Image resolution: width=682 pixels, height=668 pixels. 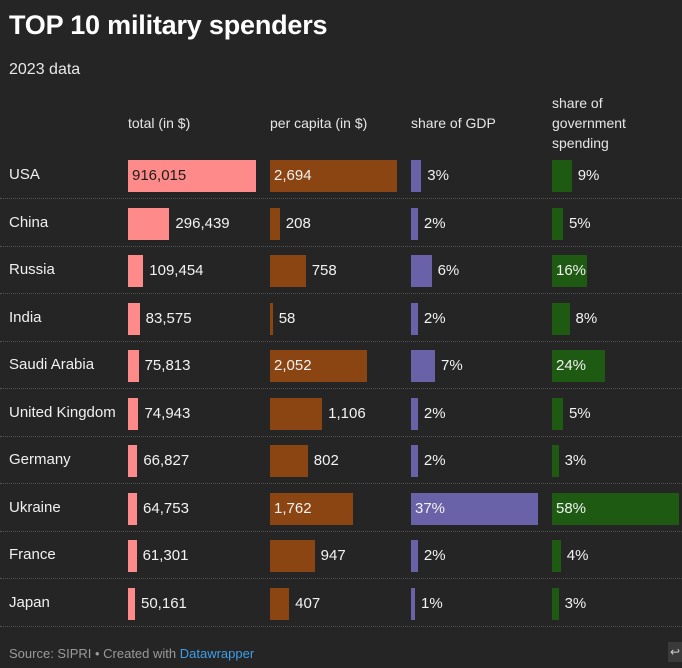 What do you see at coordinates (341, 460) in the screenshot?
I see `table-row: Germany 66,827 802 2% 3%` at bounding box center [341, 460].